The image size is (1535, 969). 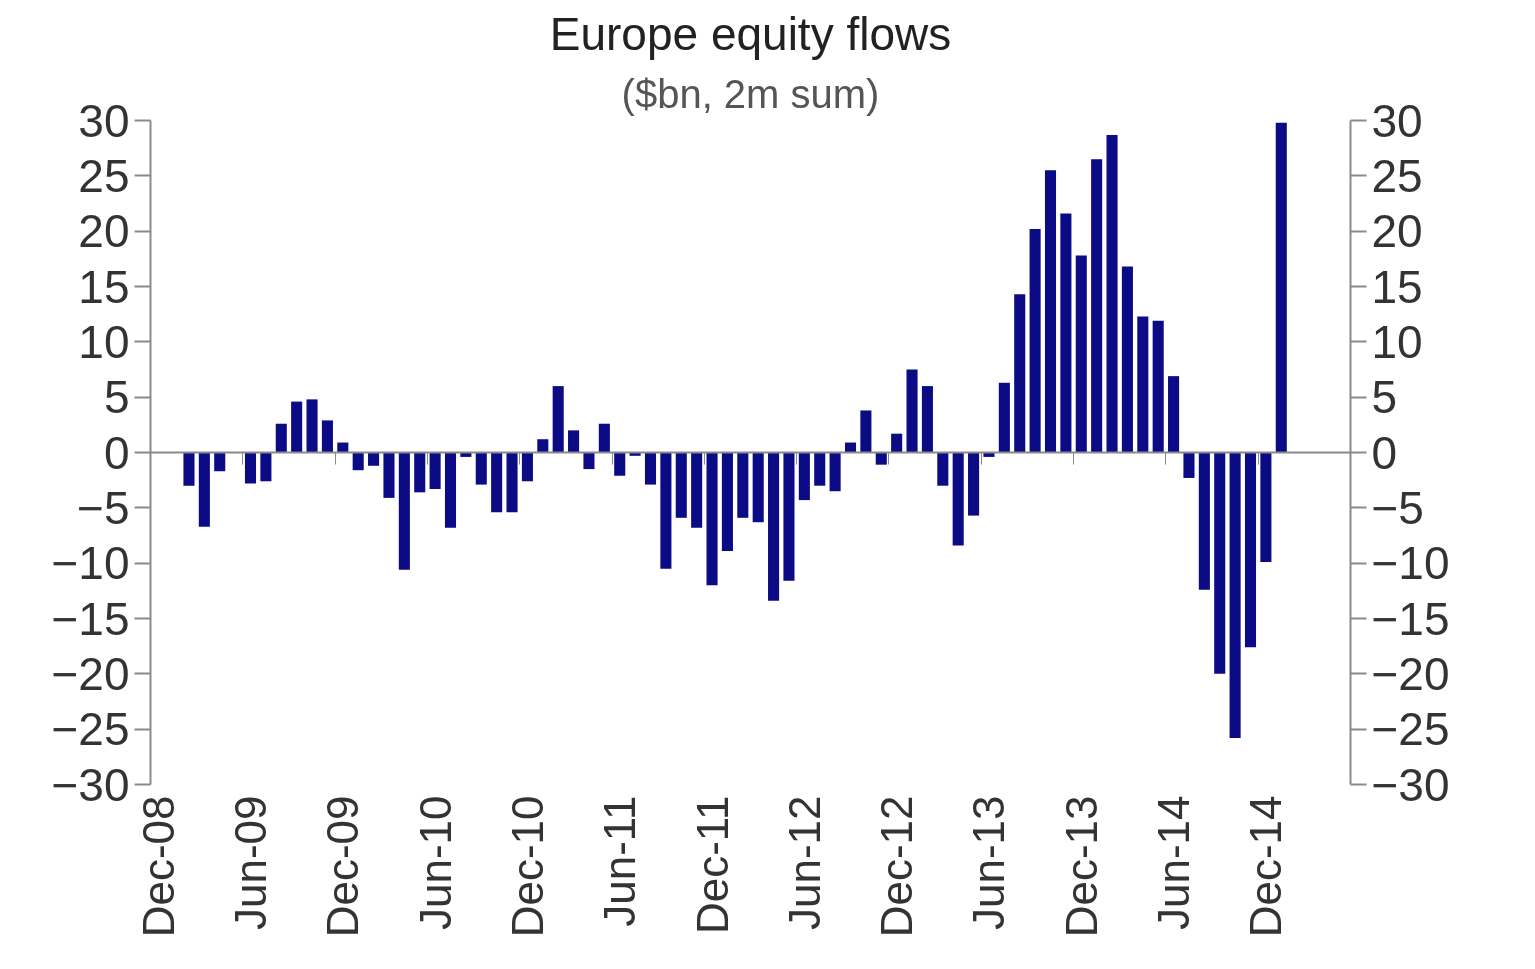 I want to click on y-tick-label: −20, so click(x=90, y=673).